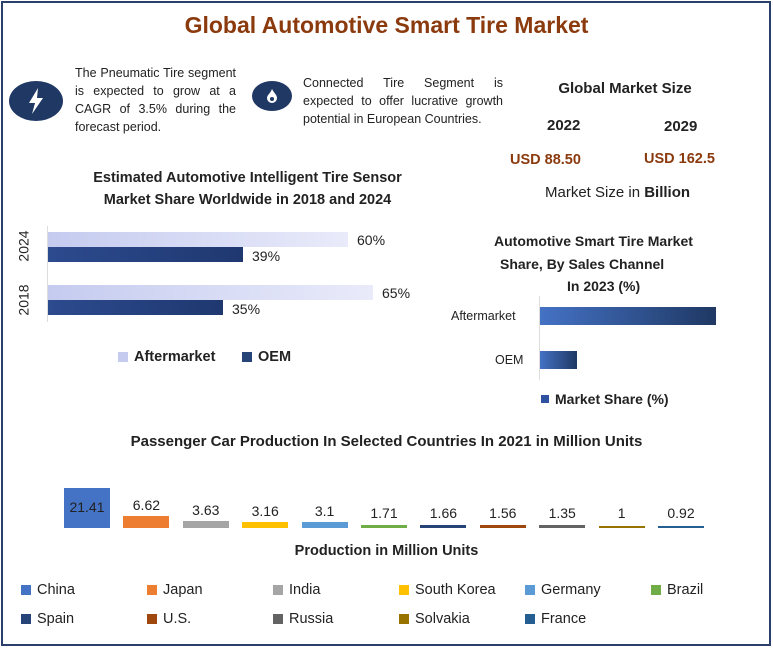 The width and height of the screenshot is (773, 648). I want to click on legend-oem: OEM, so click(266, 357).